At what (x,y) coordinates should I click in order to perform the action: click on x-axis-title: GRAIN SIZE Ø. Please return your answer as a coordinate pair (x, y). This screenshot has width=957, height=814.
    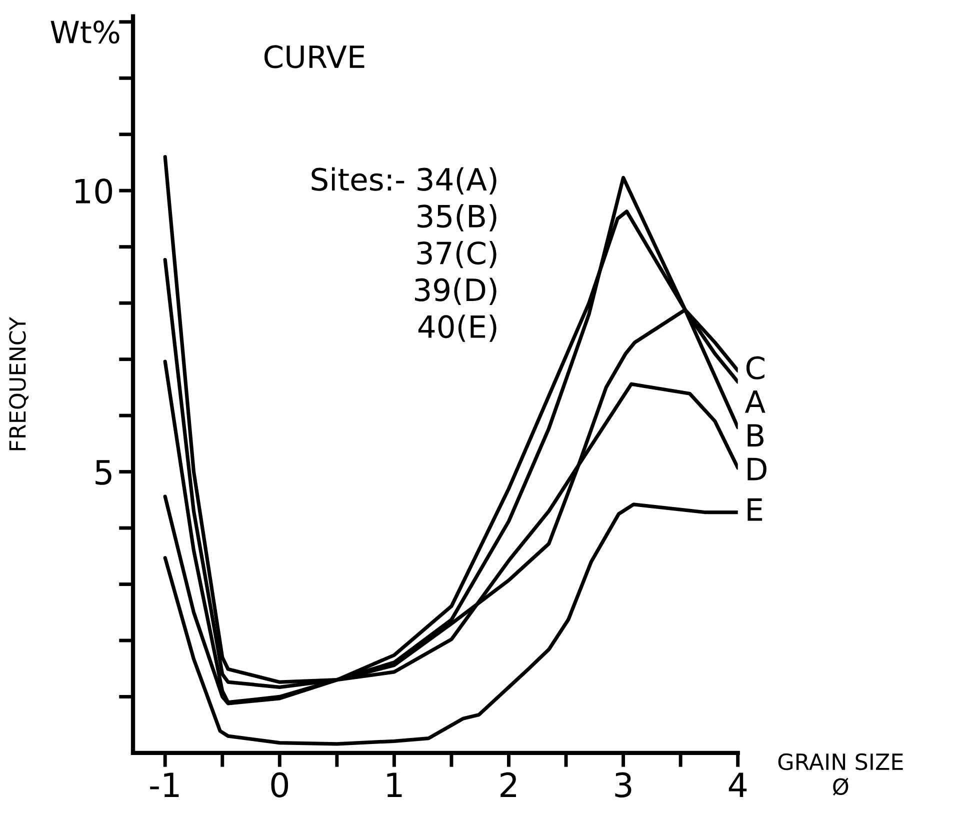
    Looking at the image, I should click on (840, 774).